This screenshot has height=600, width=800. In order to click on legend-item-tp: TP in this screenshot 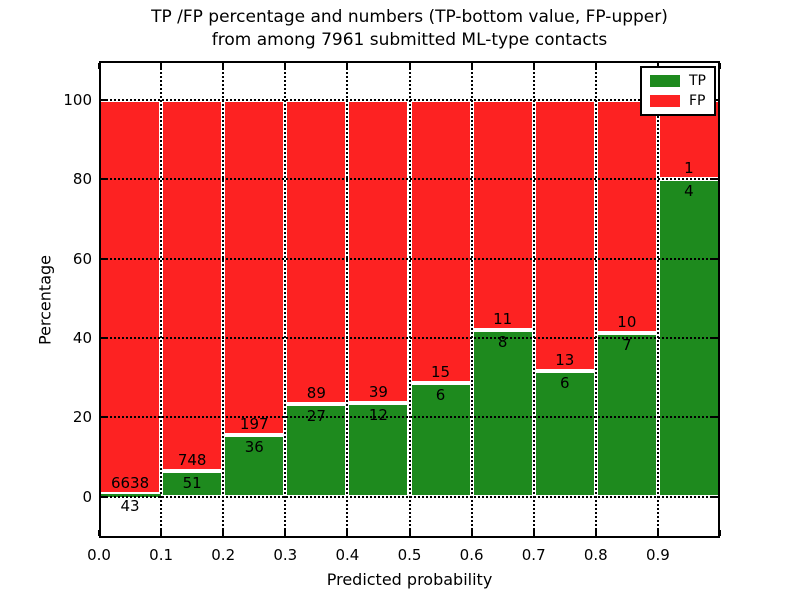, I will do `click(678, 81)`.